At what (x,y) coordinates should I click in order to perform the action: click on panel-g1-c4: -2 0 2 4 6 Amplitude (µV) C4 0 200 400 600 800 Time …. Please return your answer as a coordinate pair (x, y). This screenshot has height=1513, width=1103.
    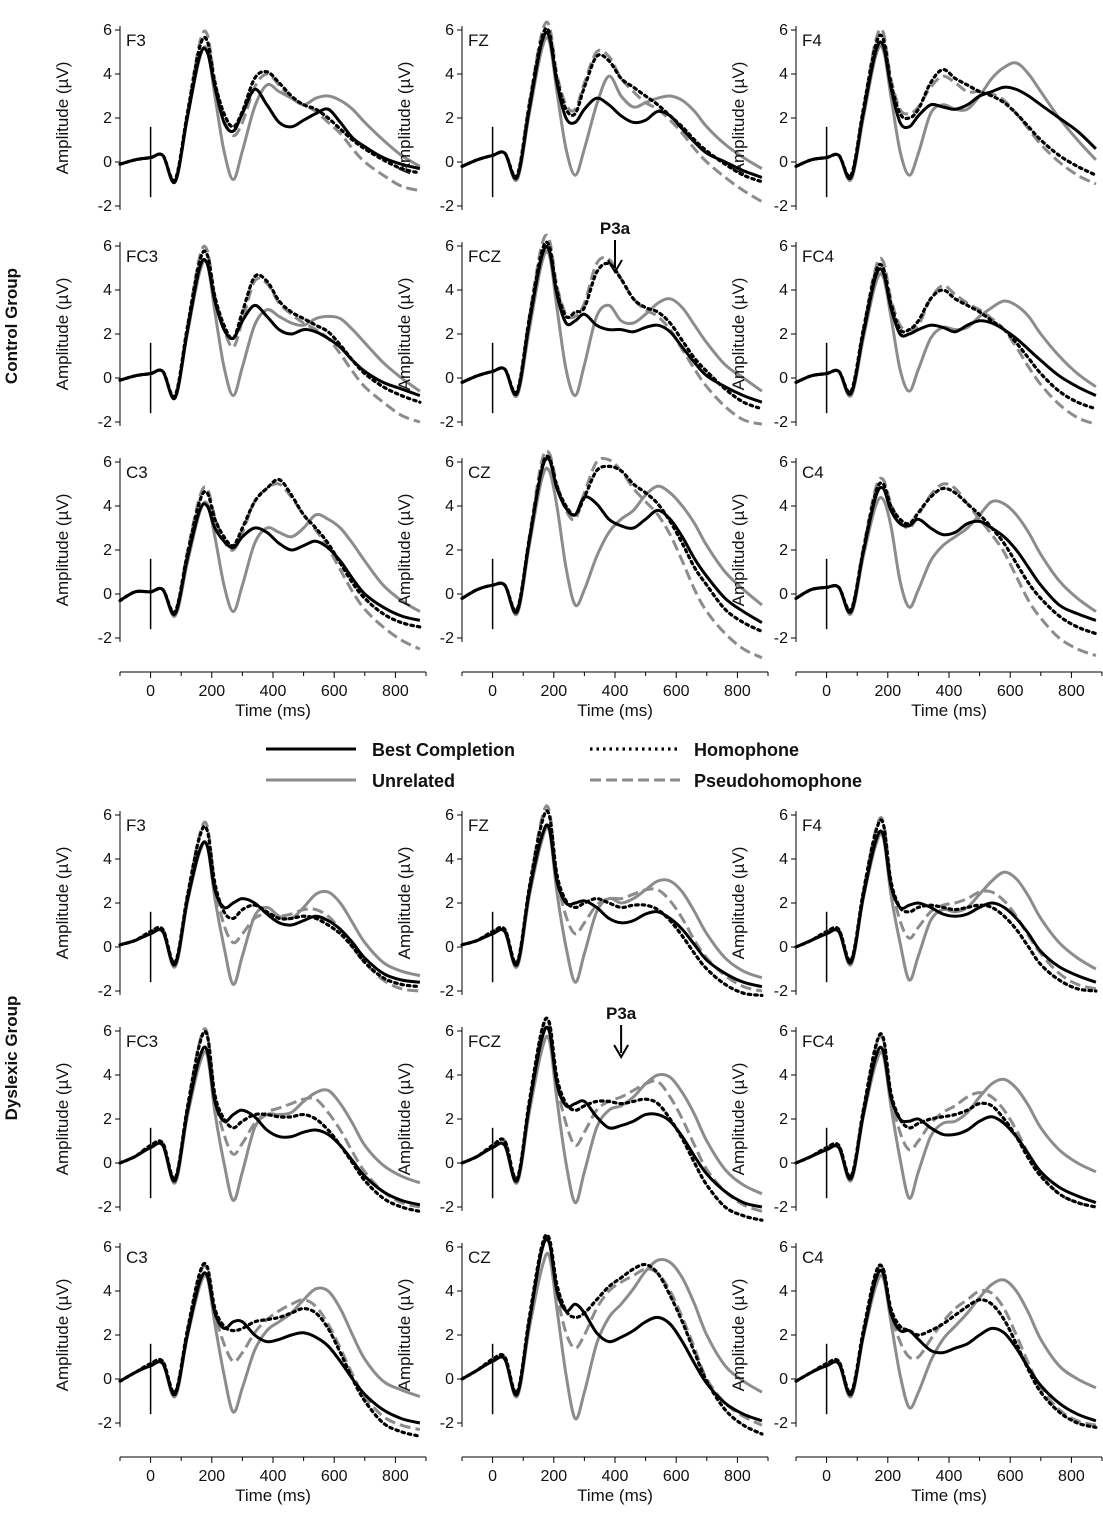
    Looking at the image, I should click on (916, 1372).